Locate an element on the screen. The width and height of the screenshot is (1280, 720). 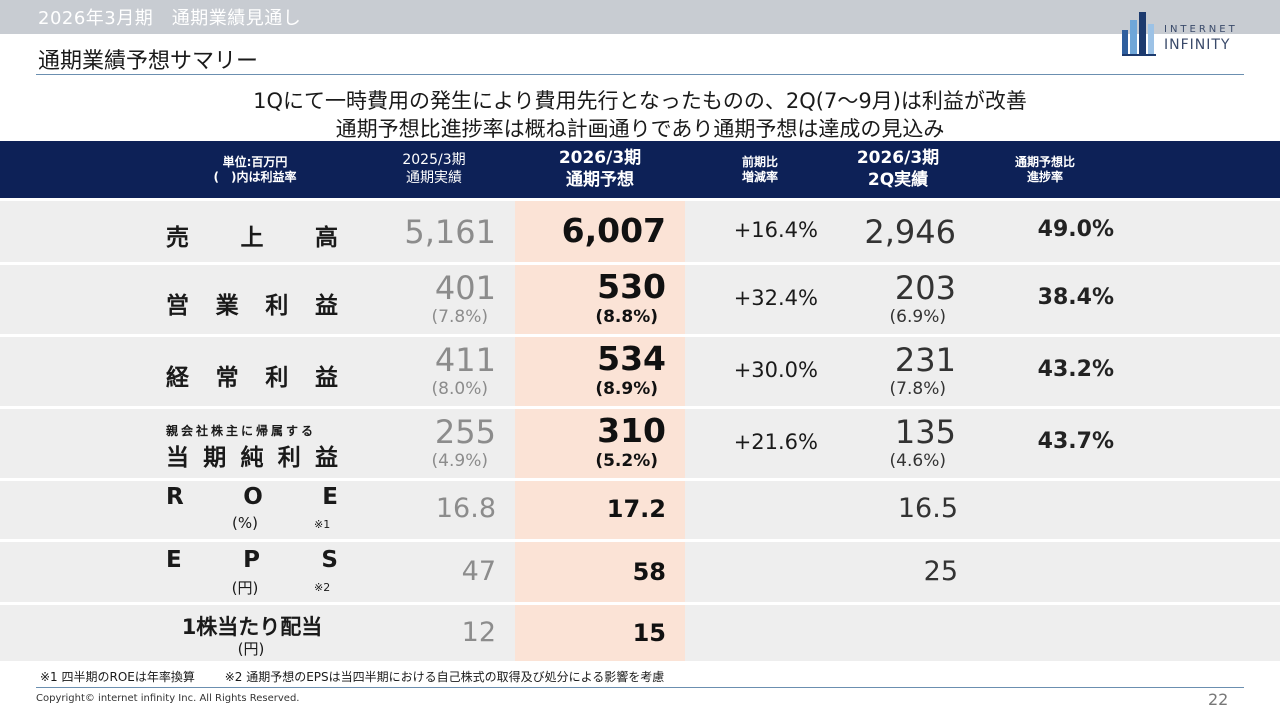
header-2q-line1: 2026/3期 is located at coordinates (898, 158).